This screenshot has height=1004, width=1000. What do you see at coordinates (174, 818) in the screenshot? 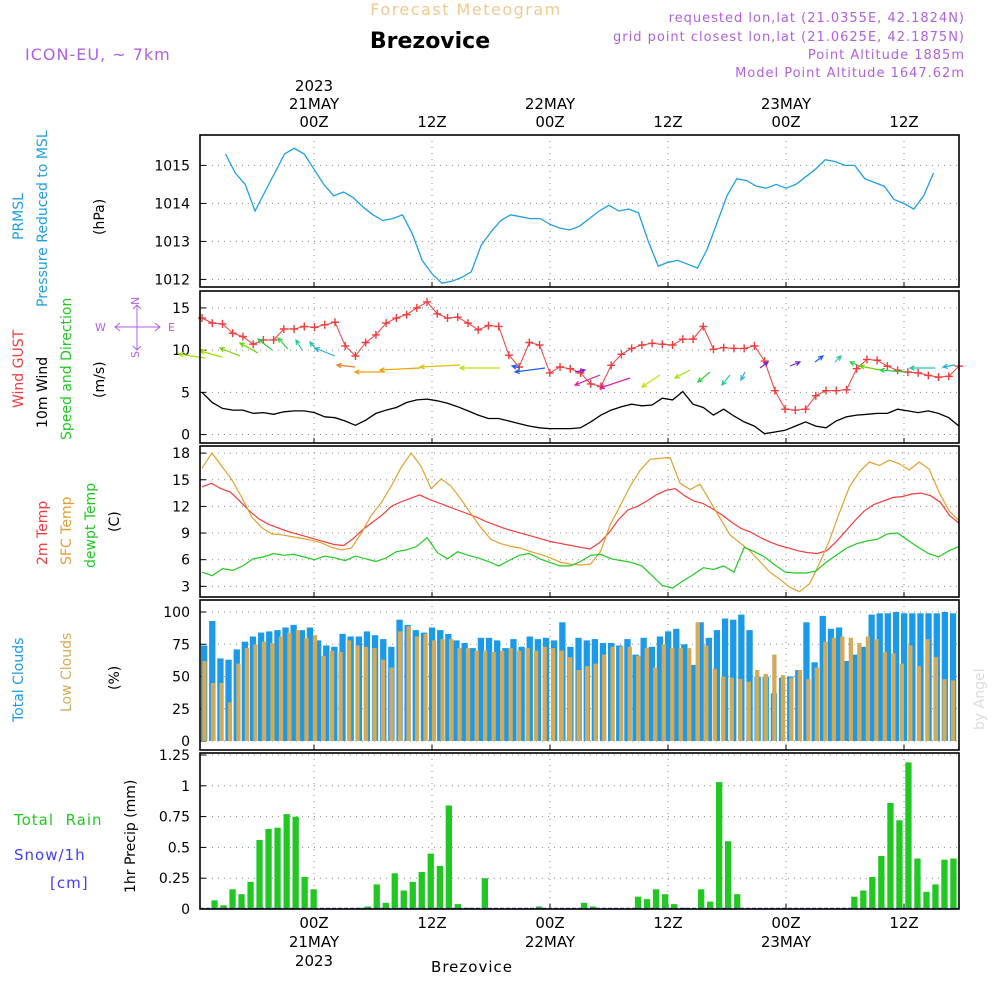
I see `precip-ytick-label-3: 0.75` at bounding box center [174, 818].